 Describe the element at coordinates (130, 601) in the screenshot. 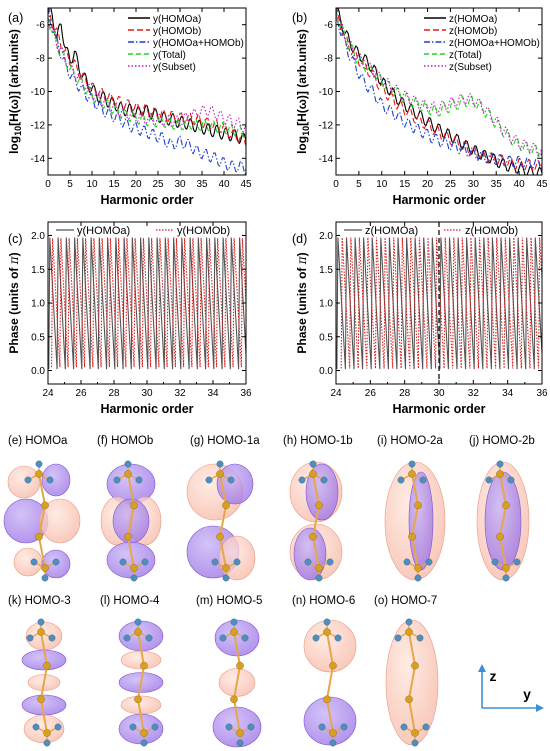

I see `orbital-label: (l) HOMO-4` at that location.